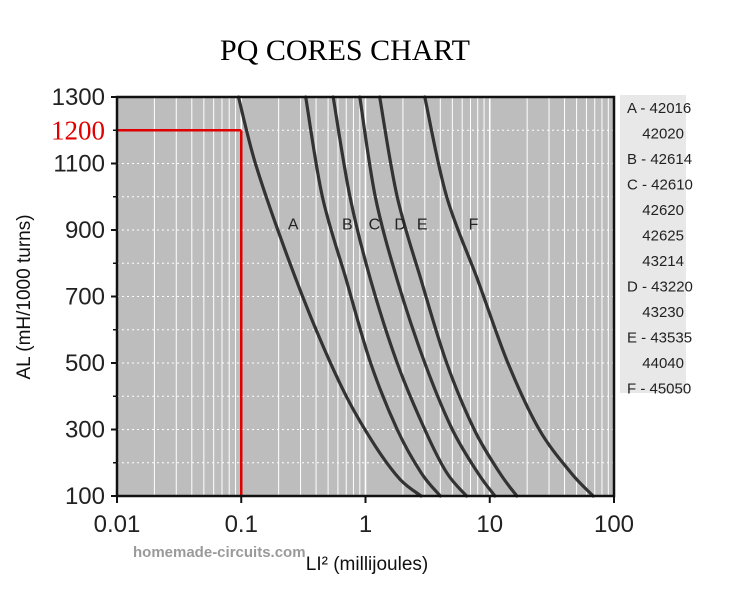  What do you see at coordinates (663, 363) in the screenshot?
I see `legend-entry: 44040` at bounding box center [663, 363].